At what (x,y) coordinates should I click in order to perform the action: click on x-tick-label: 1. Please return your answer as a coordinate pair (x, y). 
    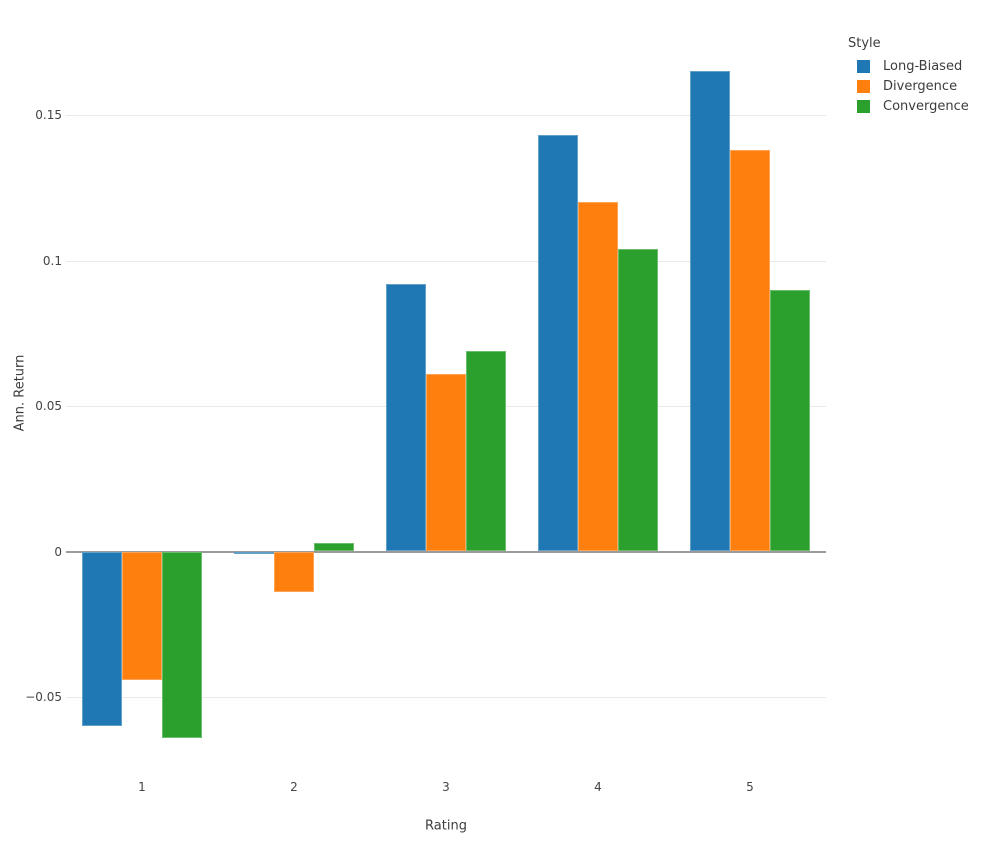
    Looking at the image, I should click on (142, 787).